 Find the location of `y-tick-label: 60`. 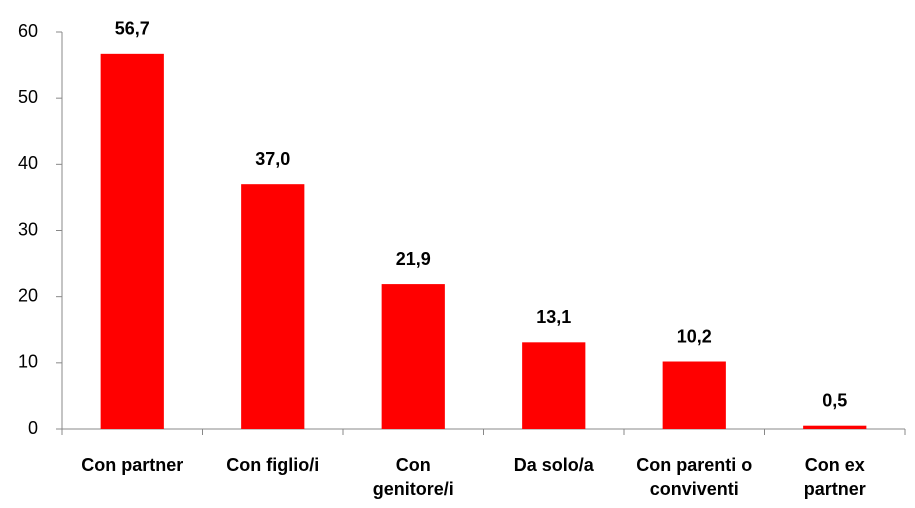

y-tick-label: 60 is located at coordinates (28, 31).